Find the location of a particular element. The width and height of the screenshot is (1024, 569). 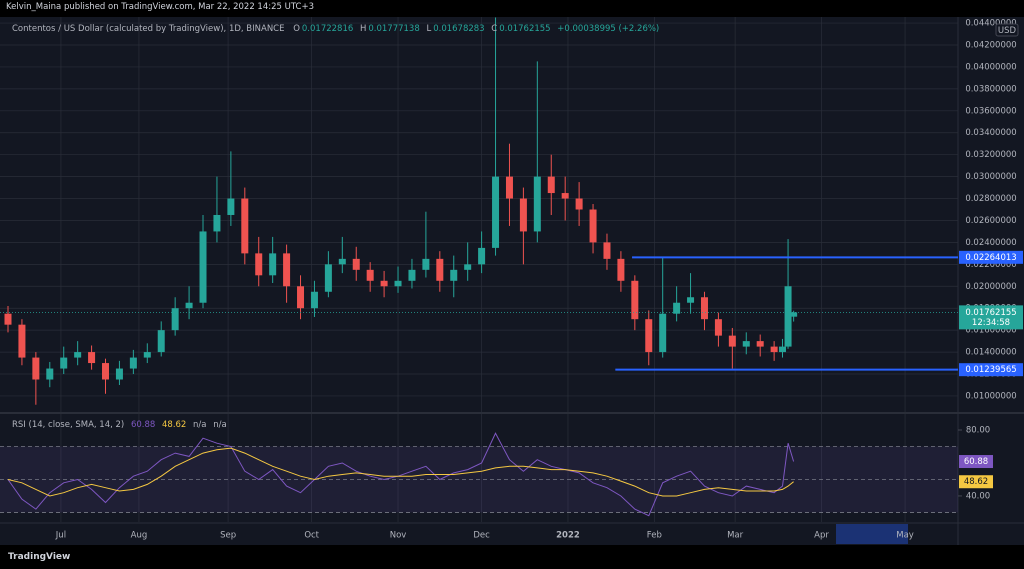

rsi-sma-badge is located at coordinates (976, 482).